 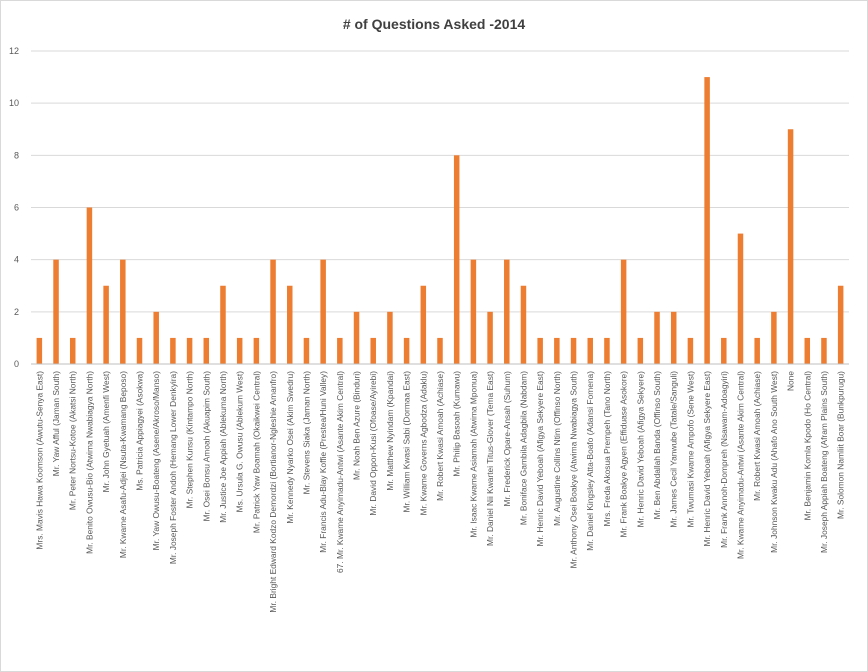 What do you see at coordinates (523, 448) in the screenshot?
I see `x-tick-label: Mr. Boniface Gambila Adagbila (Nabdam)` at bounding box center [523, 448].